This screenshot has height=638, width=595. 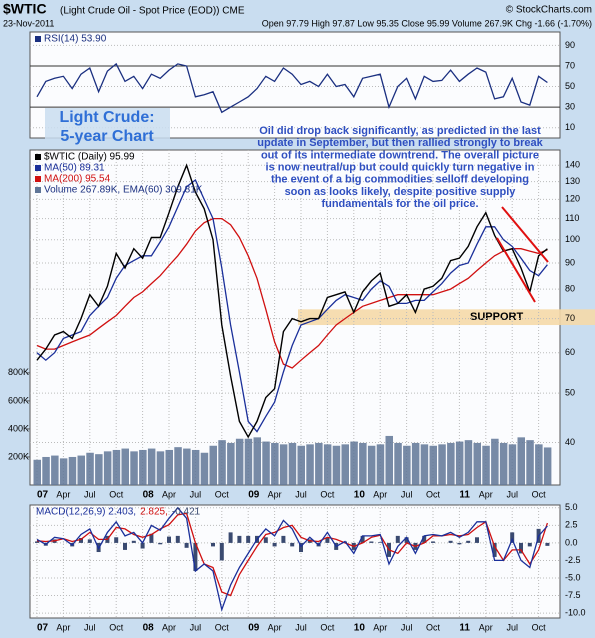 What do you see at coordinates (570, 352) in the screenshot?
I see `y-tick-label: 60` at bounding box center [570, 352].